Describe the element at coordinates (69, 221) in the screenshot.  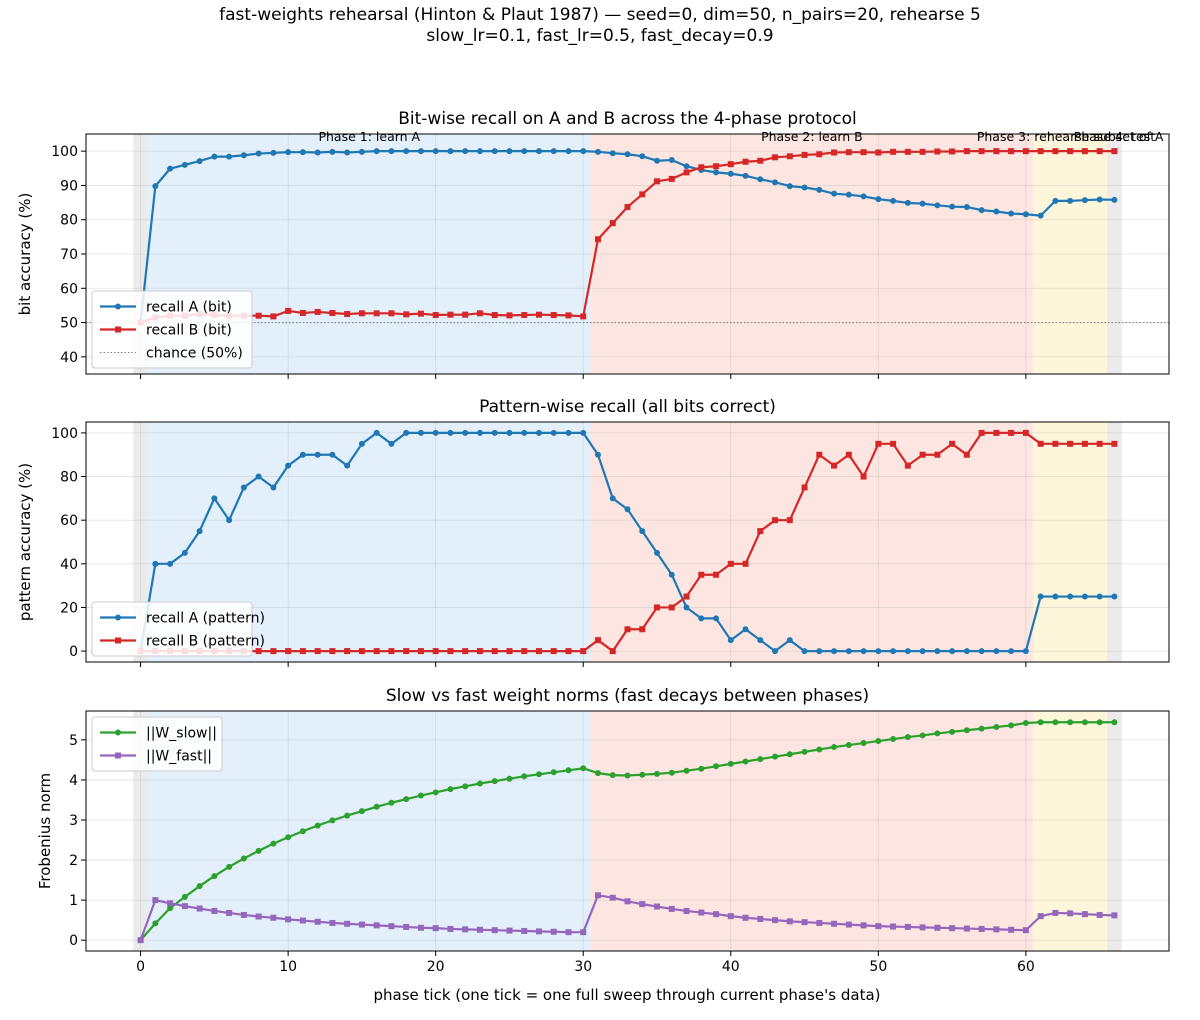
I see `y-tick-label: 80` at that location.